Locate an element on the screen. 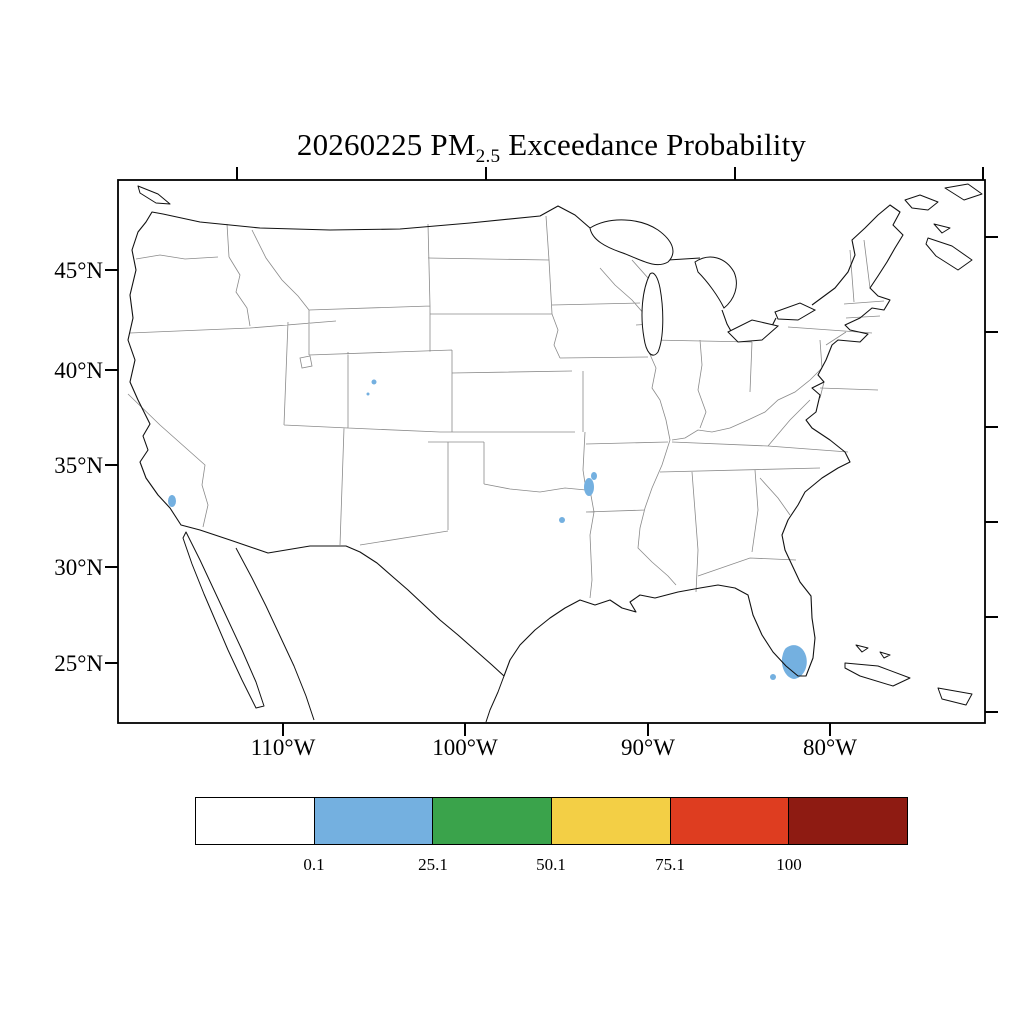  colorbar-label: 75.1 is located at coordinates (670, 864).